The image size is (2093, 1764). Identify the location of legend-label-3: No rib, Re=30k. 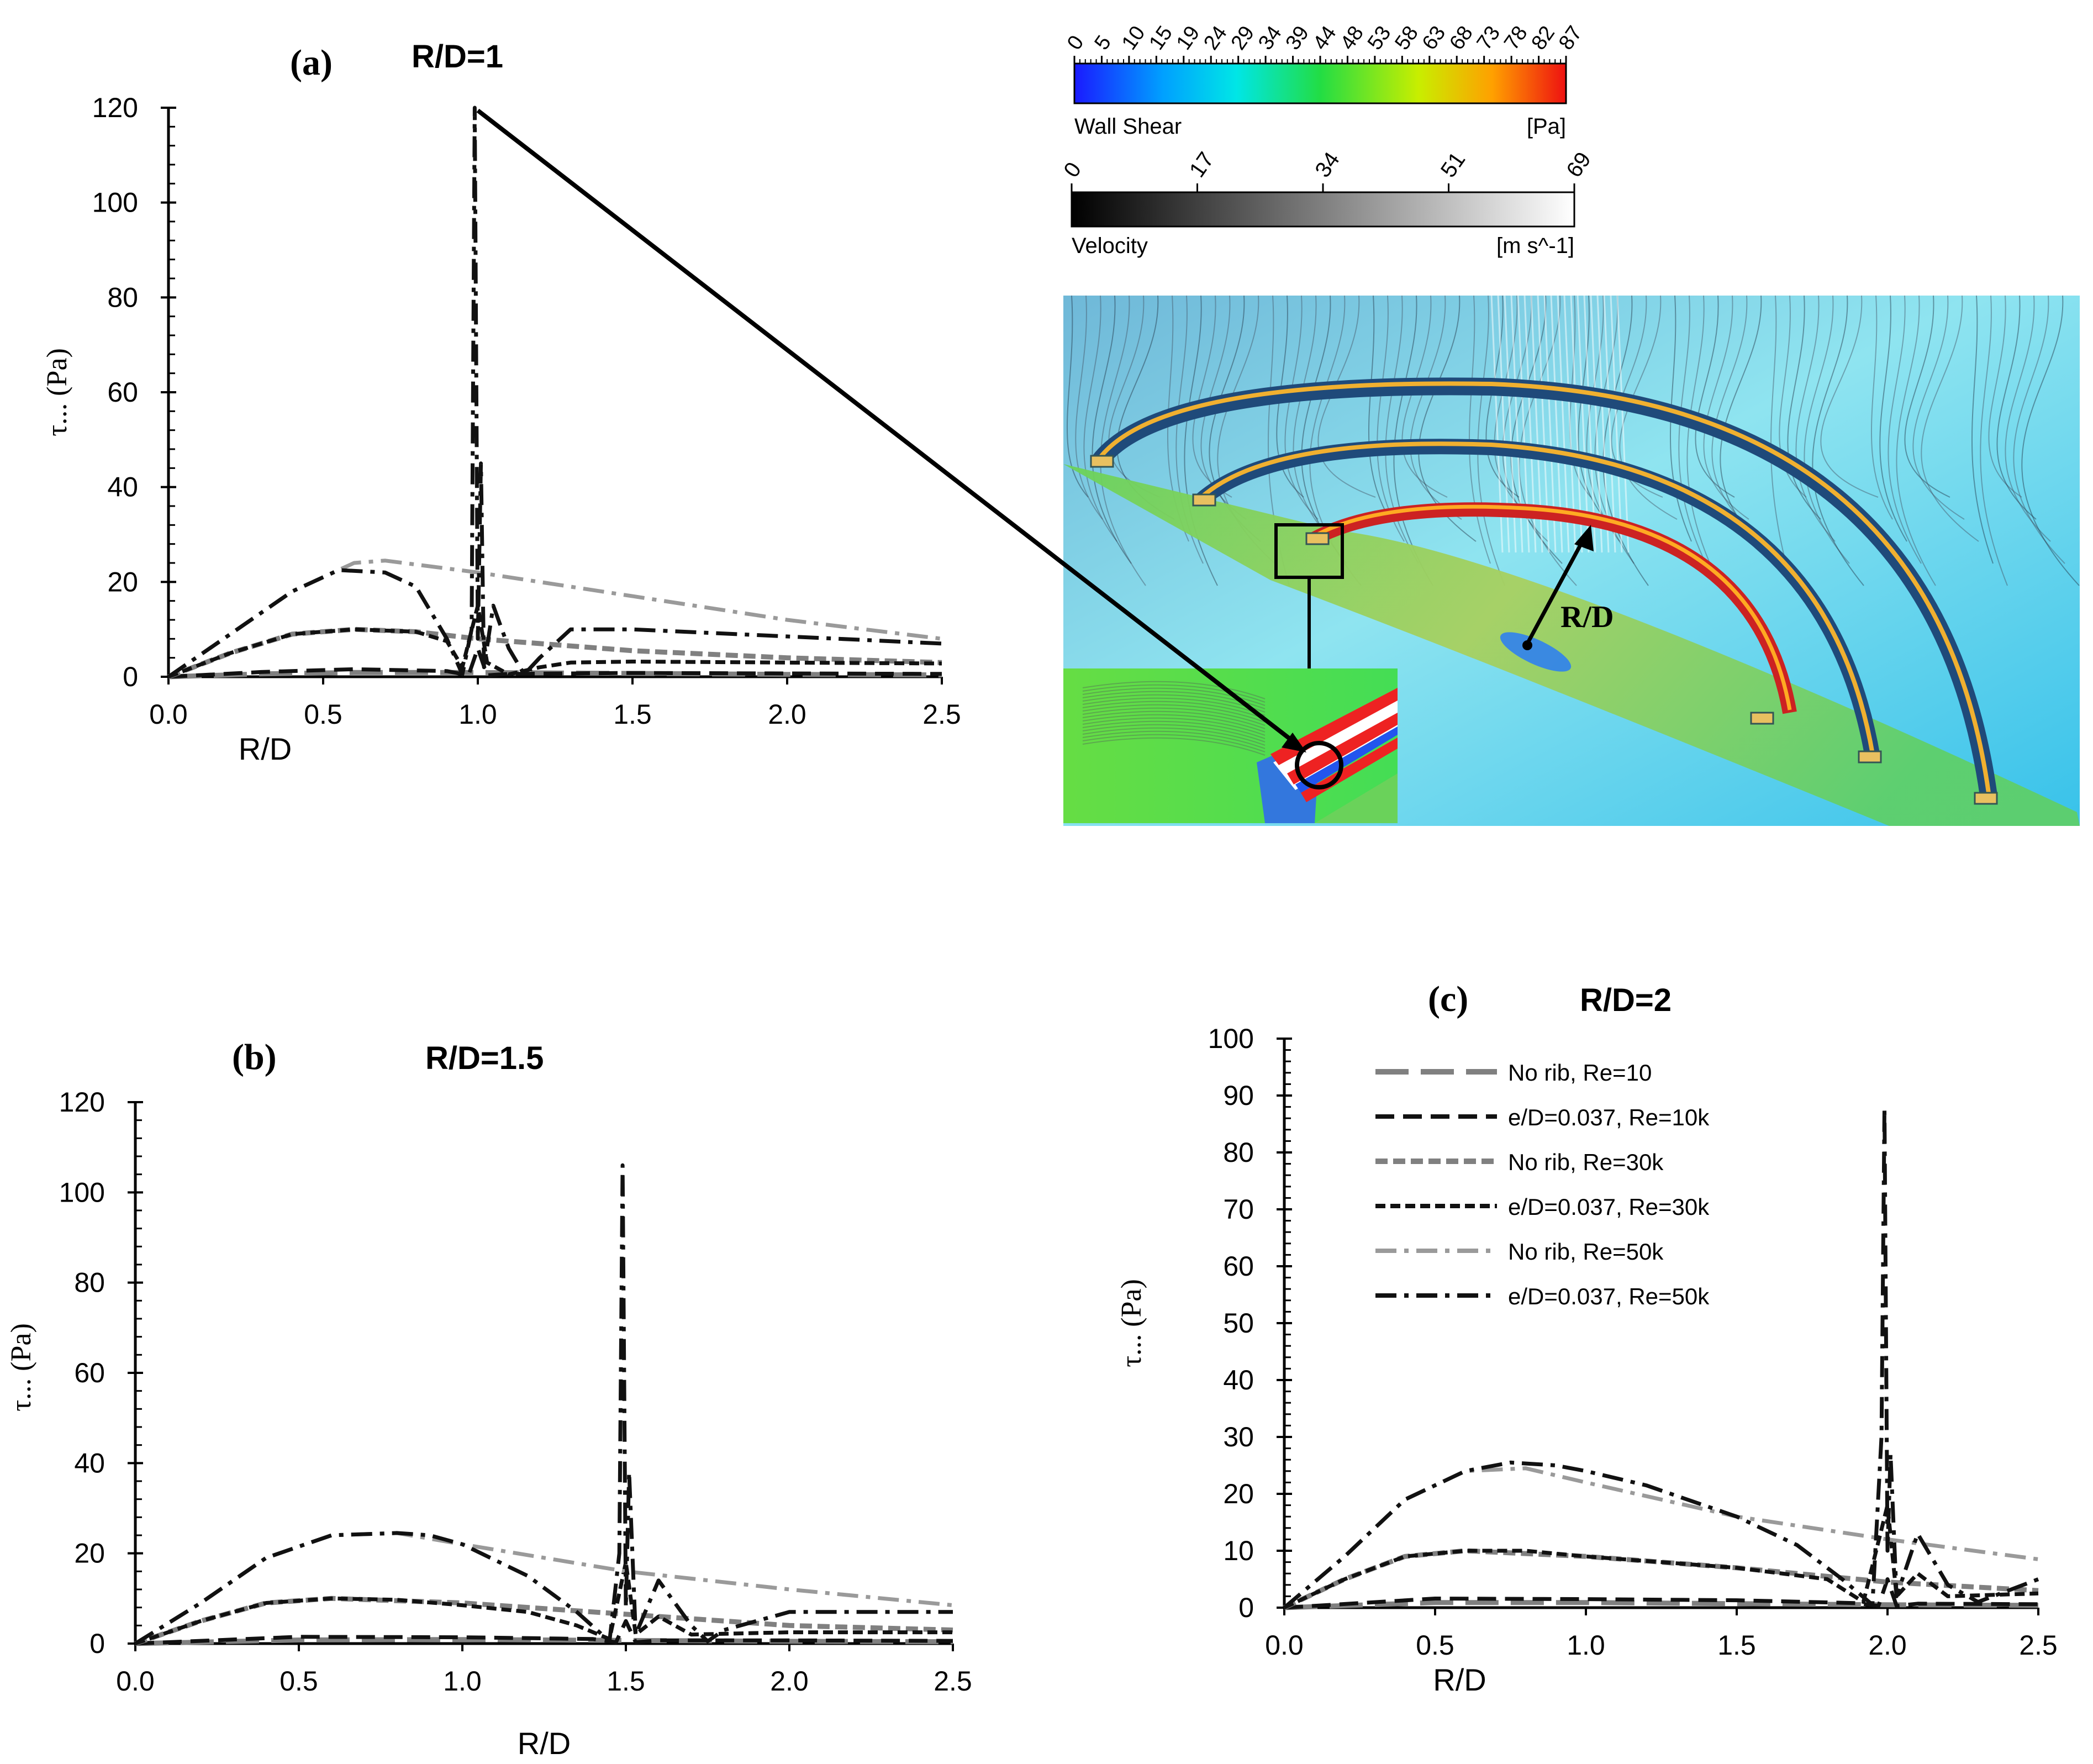
(1586, 1162).